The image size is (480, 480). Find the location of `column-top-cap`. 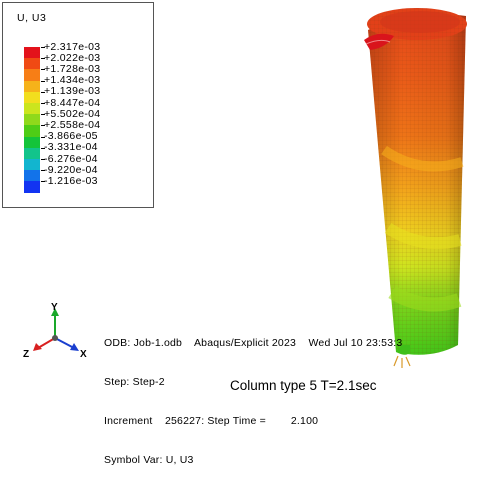

column-top-cap is located at coordinates (415, 29).